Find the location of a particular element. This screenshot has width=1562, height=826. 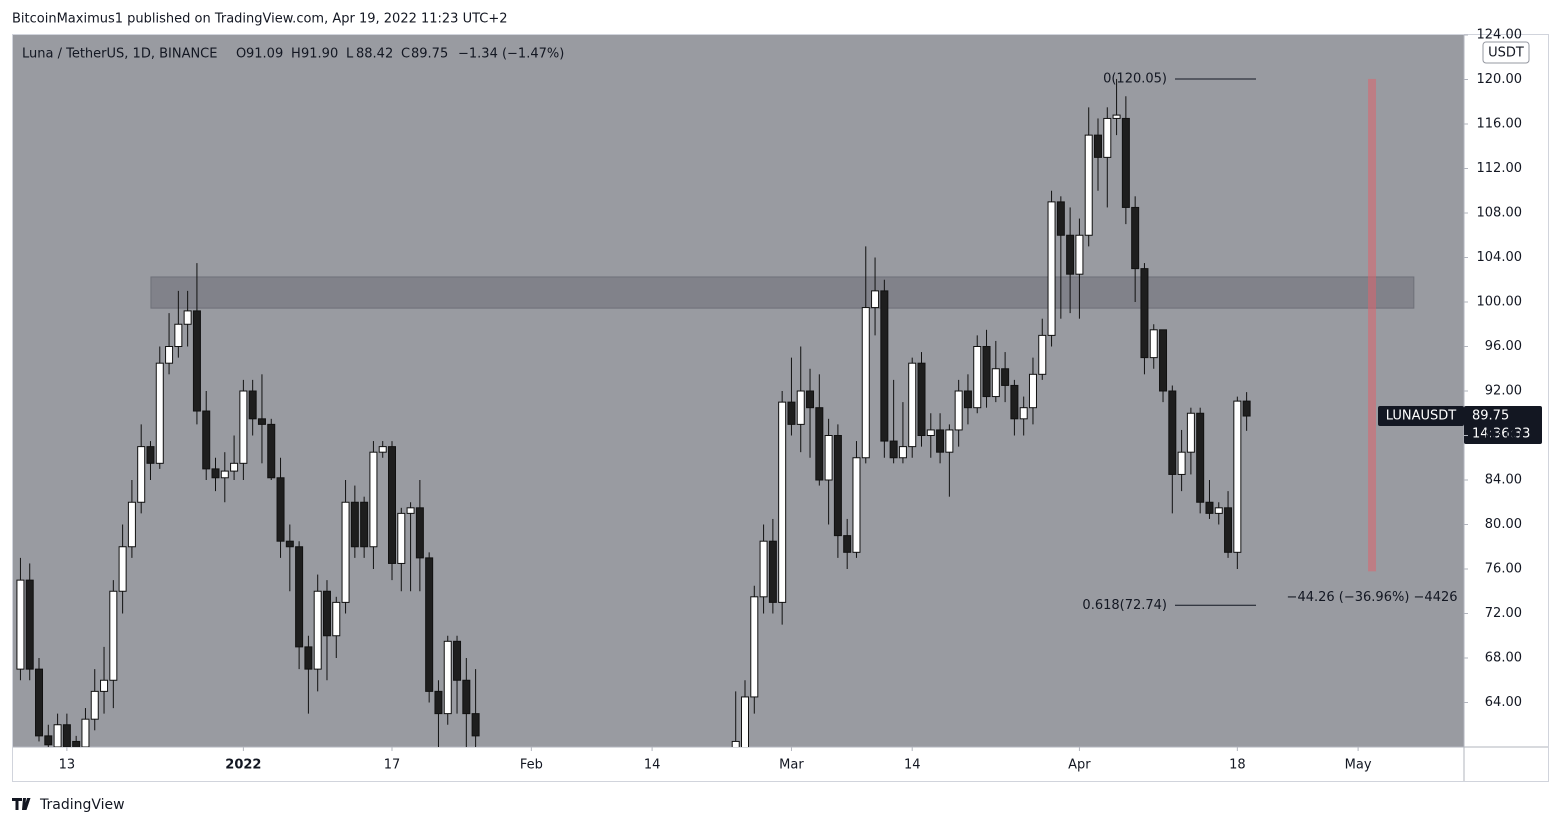

y-tick-label: 92.00 is located at coordinates (1503, 391).